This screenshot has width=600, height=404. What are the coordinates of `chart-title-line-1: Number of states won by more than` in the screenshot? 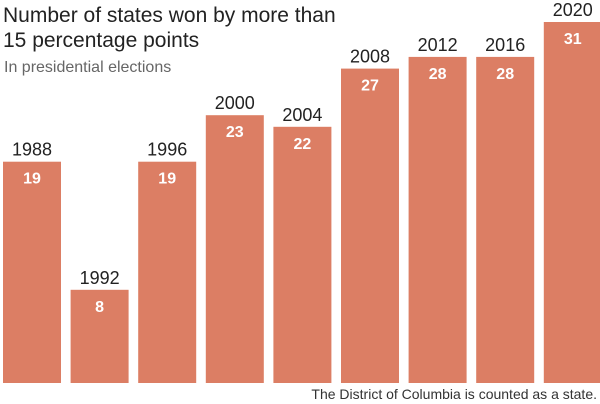 It's located at (169, 15).